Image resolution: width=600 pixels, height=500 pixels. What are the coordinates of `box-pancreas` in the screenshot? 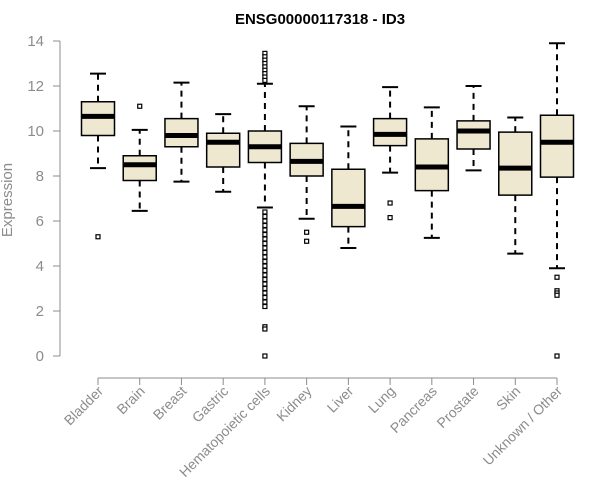 It's located at (432, 172).